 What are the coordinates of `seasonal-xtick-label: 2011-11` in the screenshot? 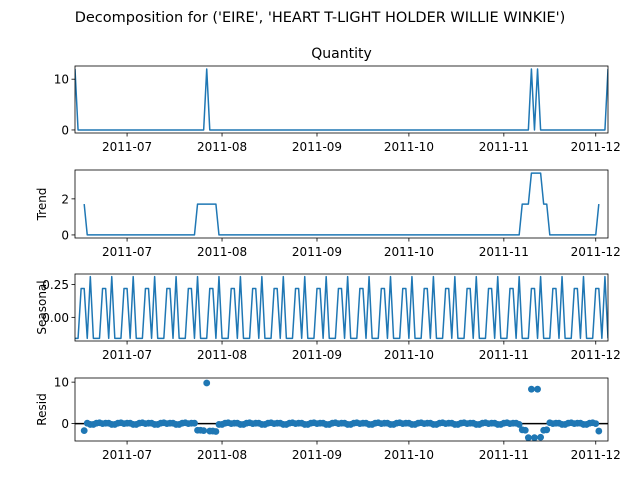 It's located at (504, 355).